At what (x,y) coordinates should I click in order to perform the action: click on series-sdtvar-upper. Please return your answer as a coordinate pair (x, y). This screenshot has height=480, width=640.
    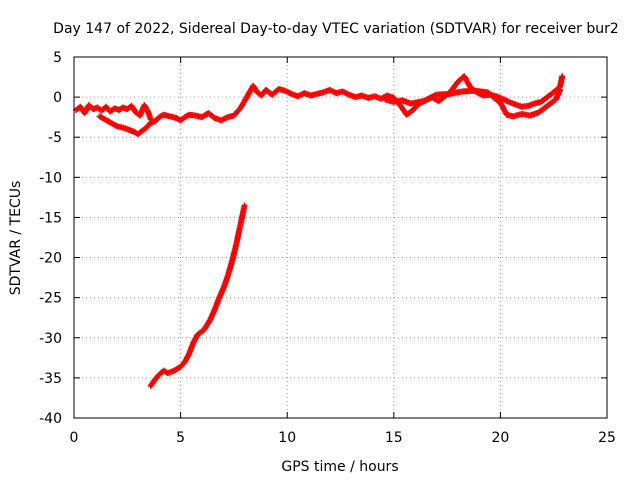
    Looking at the image, I should click on (319, 105).